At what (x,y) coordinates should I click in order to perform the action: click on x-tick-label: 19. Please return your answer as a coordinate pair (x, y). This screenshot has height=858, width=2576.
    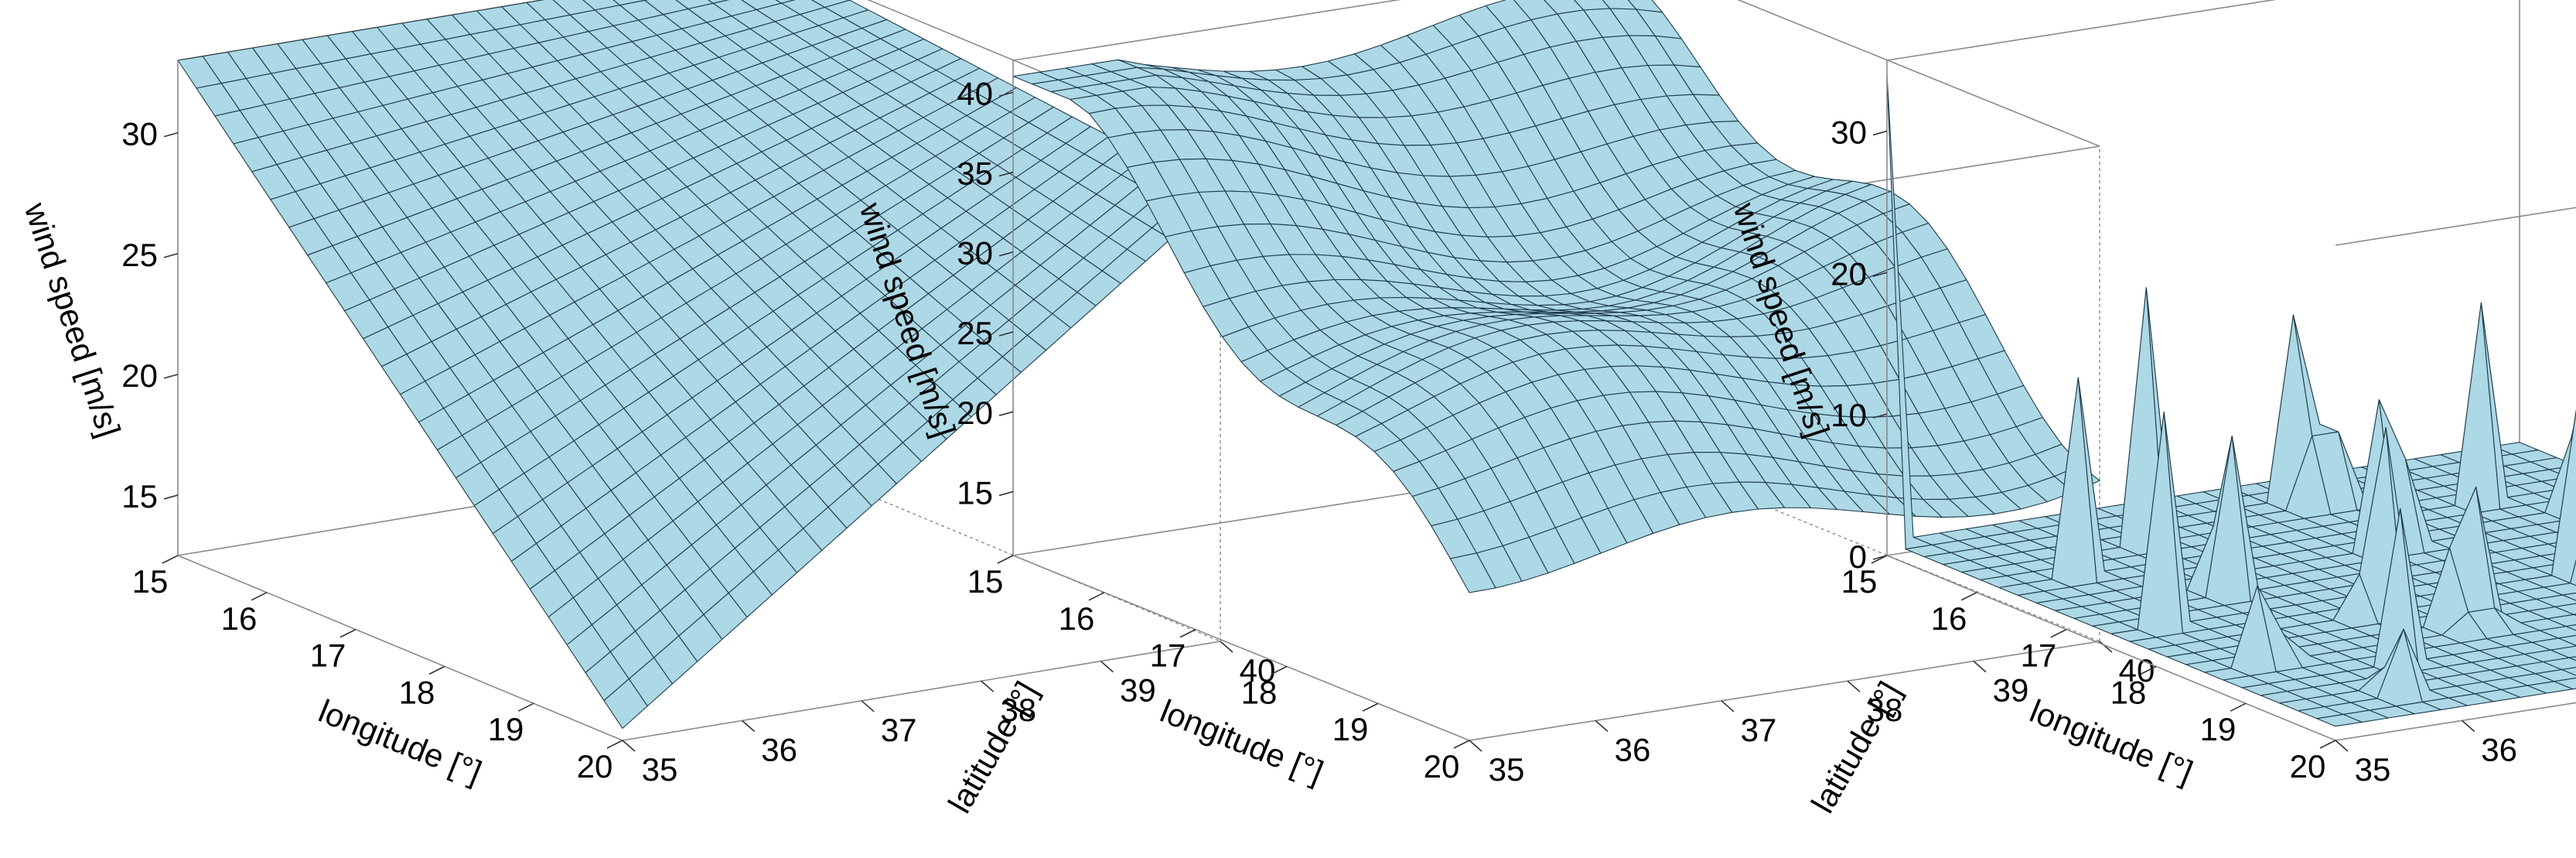
    Looking at the image, I should click on (1350, 729).